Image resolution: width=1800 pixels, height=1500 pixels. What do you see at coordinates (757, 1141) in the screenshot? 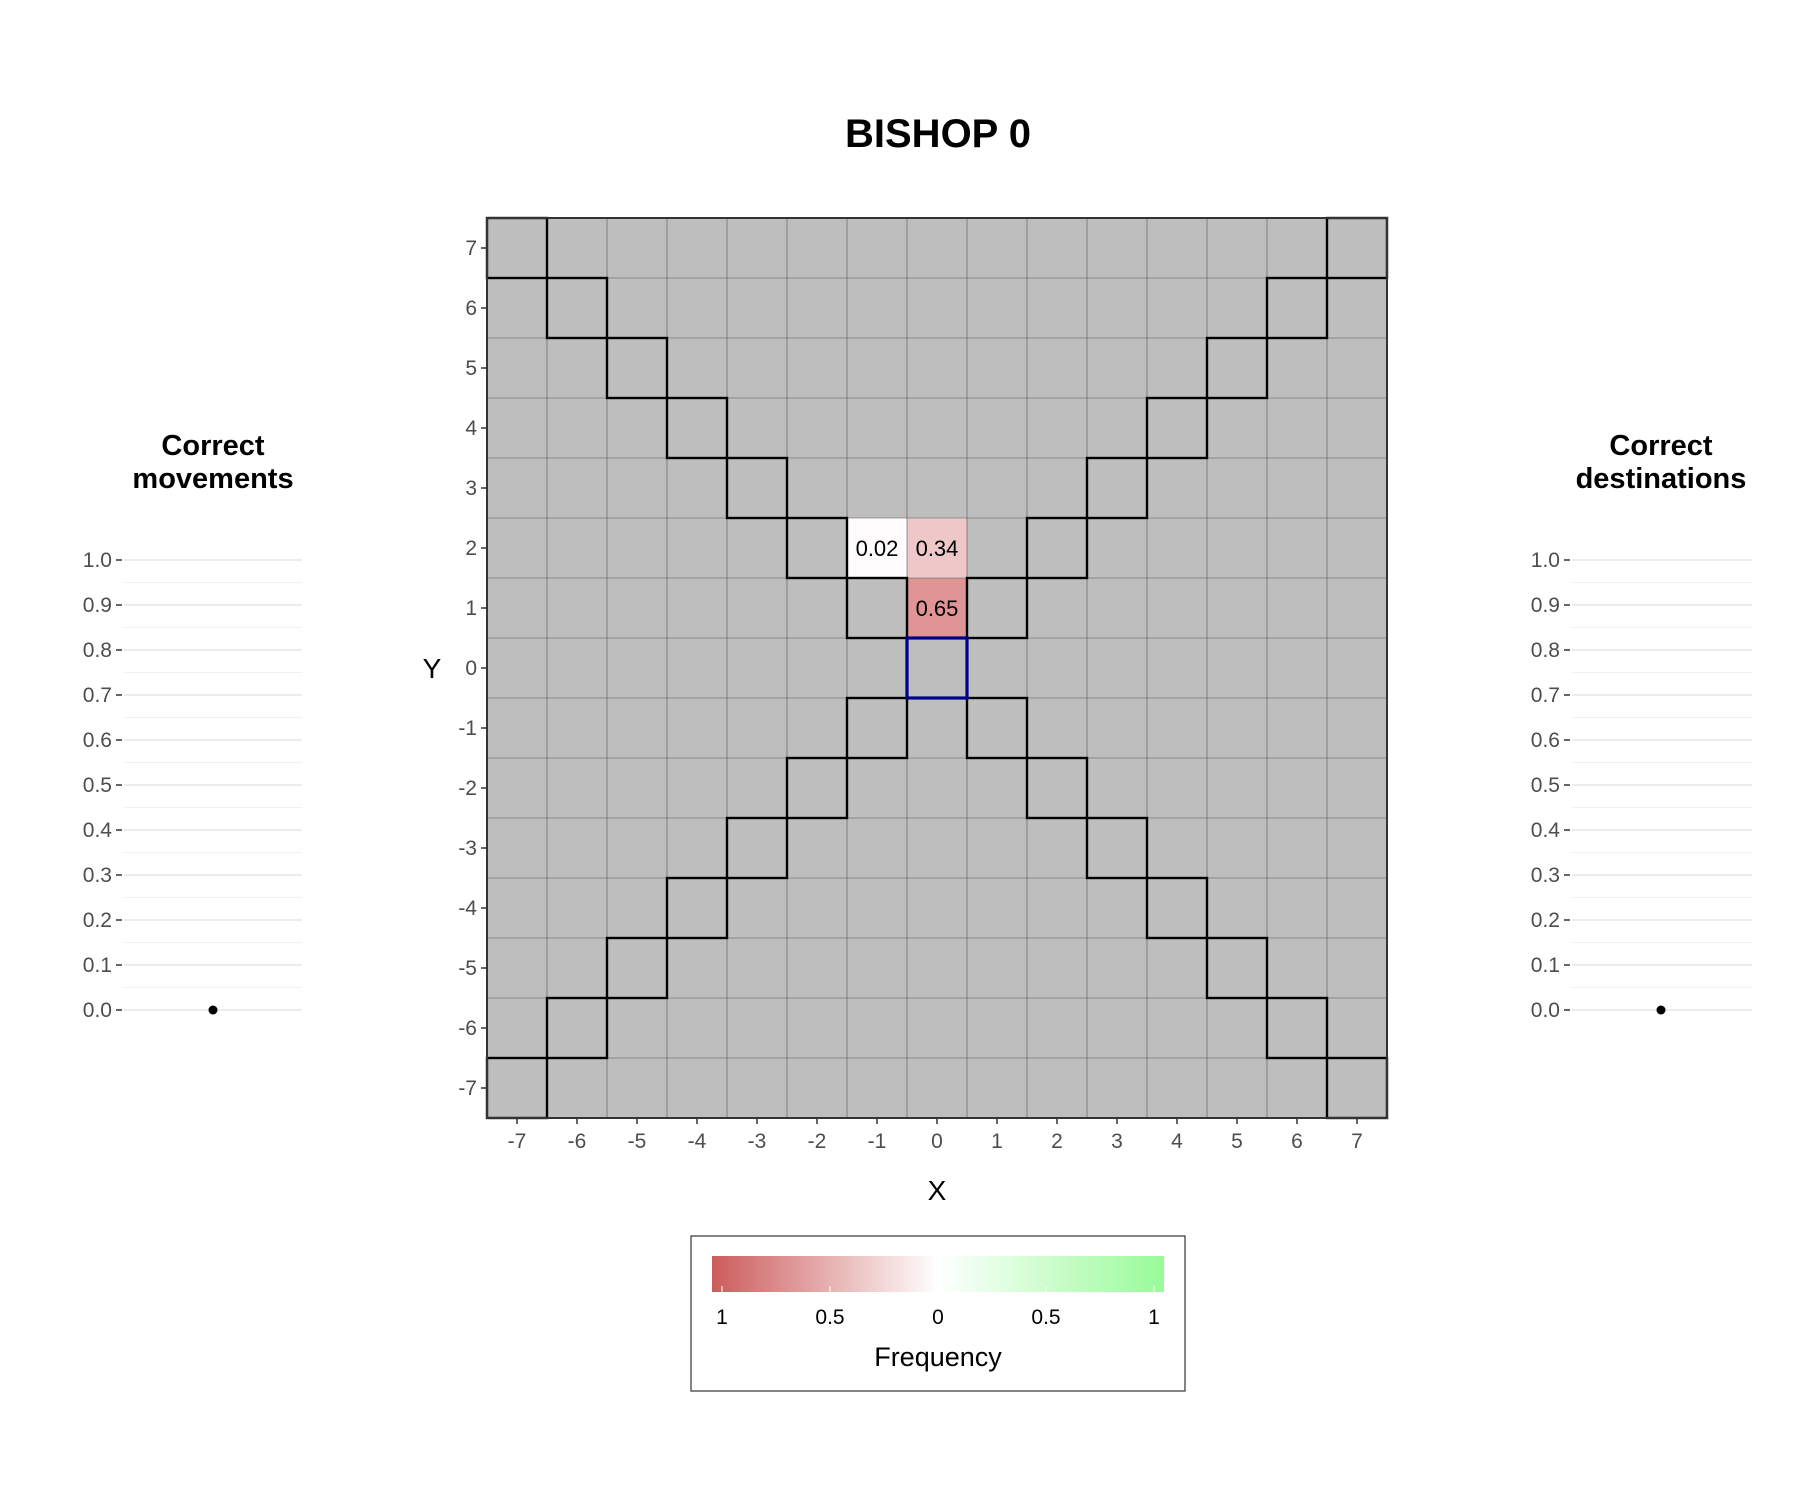
I see `x-tick-label: -3` at bounding box center [757, 1141].